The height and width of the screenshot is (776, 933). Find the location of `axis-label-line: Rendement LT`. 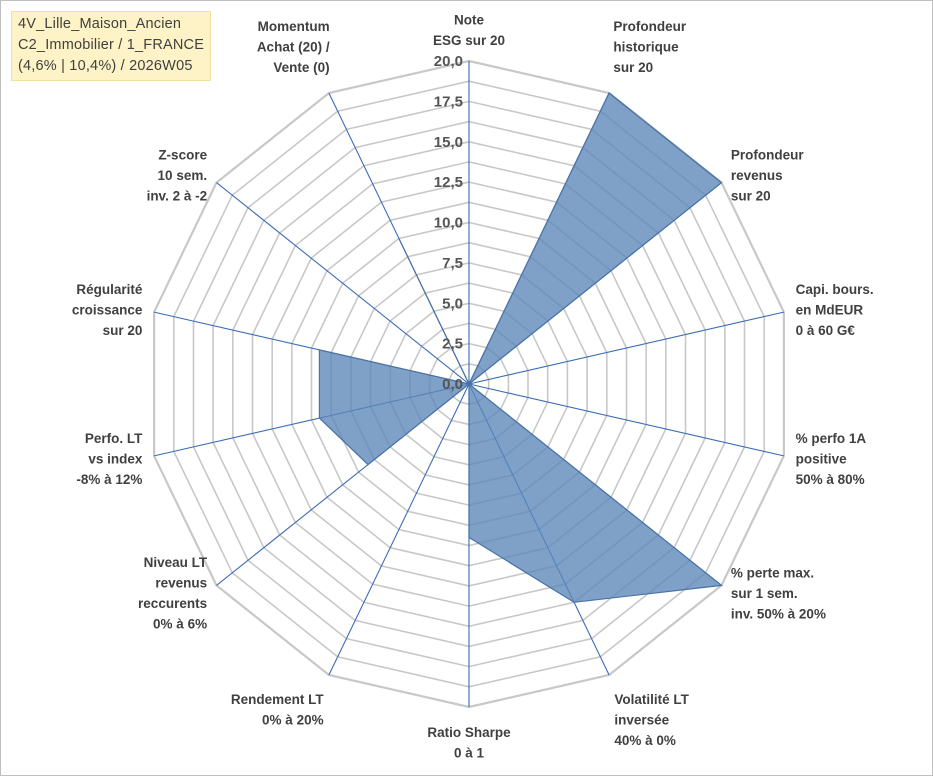

axis-label-line: Rendement LT is located at coordinates (278, 699).